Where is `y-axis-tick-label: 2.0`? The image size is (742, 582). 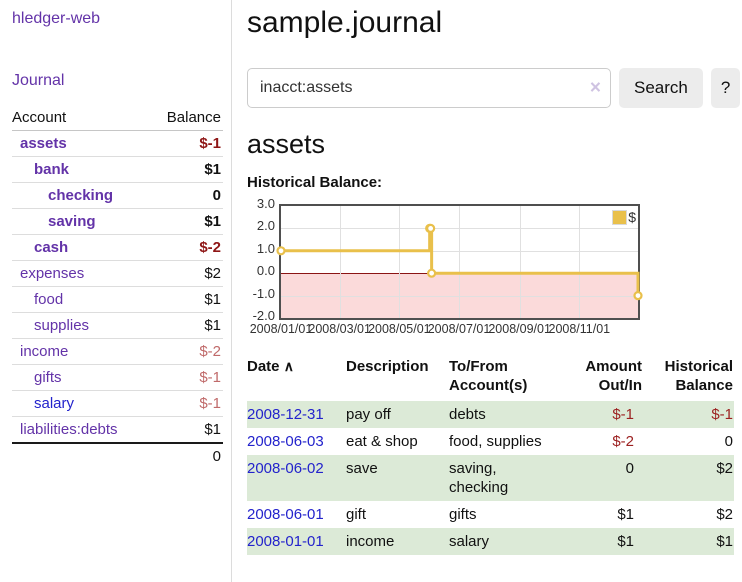 y-axis-tick-label: 2.0 is located at coordinates (265, 226).